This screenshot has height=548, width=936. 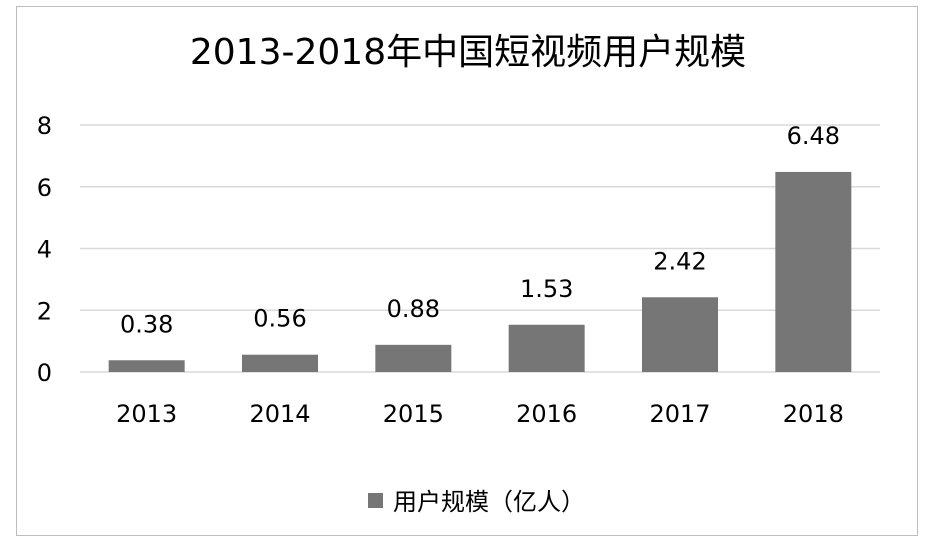 I want to click on y-axis-tick-labels: 0 2 4 6 8, so click(x=44, y=249).